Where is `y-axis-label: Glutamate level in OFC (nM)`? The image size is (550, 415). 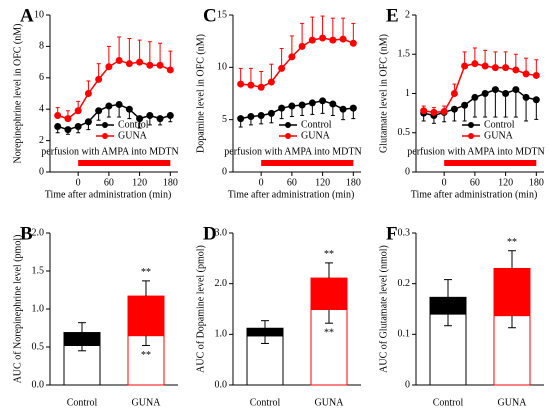 y-axis-label: Glutamate level in OFC (nM) is located at coordinates (383, 93).